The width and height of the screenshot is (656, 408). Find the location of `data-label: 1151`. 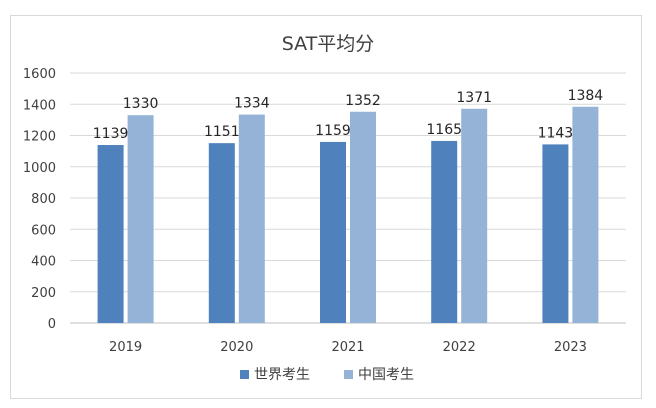

data-label: 1151 is located at coordinates (222, 132).